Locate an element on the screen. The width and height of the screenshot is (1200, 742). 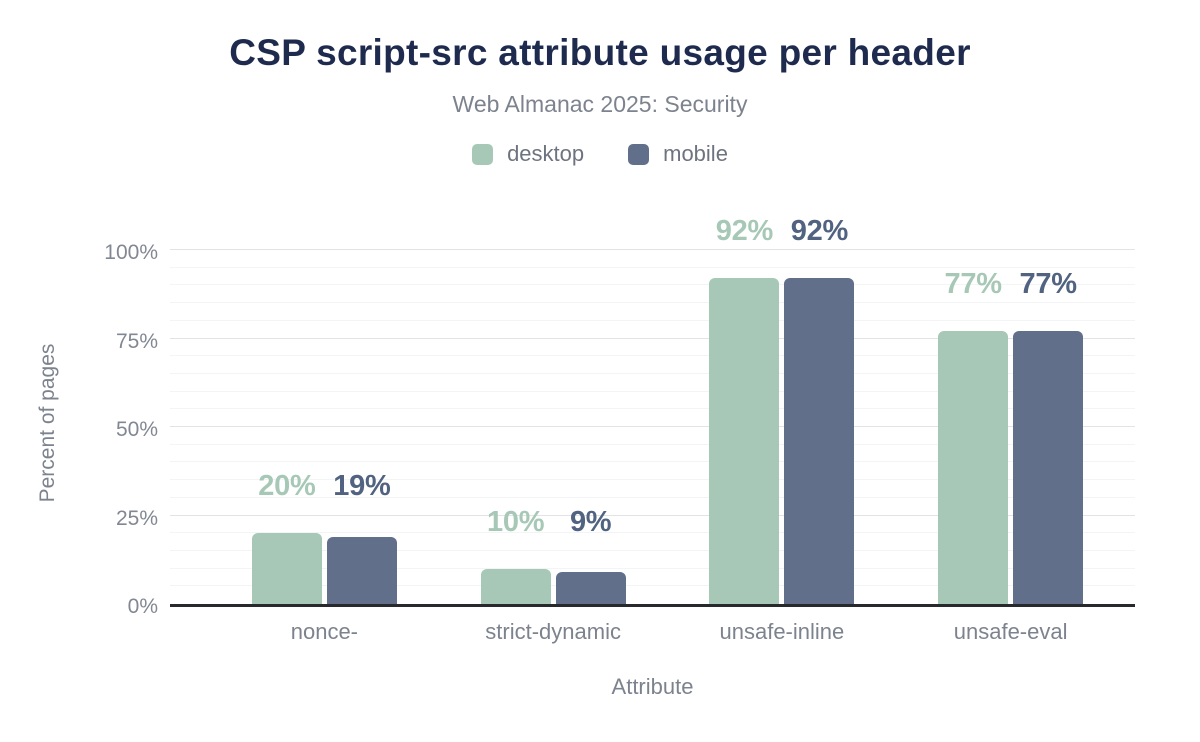
legend-swatch-desktop is located at coordinates (483, 154).